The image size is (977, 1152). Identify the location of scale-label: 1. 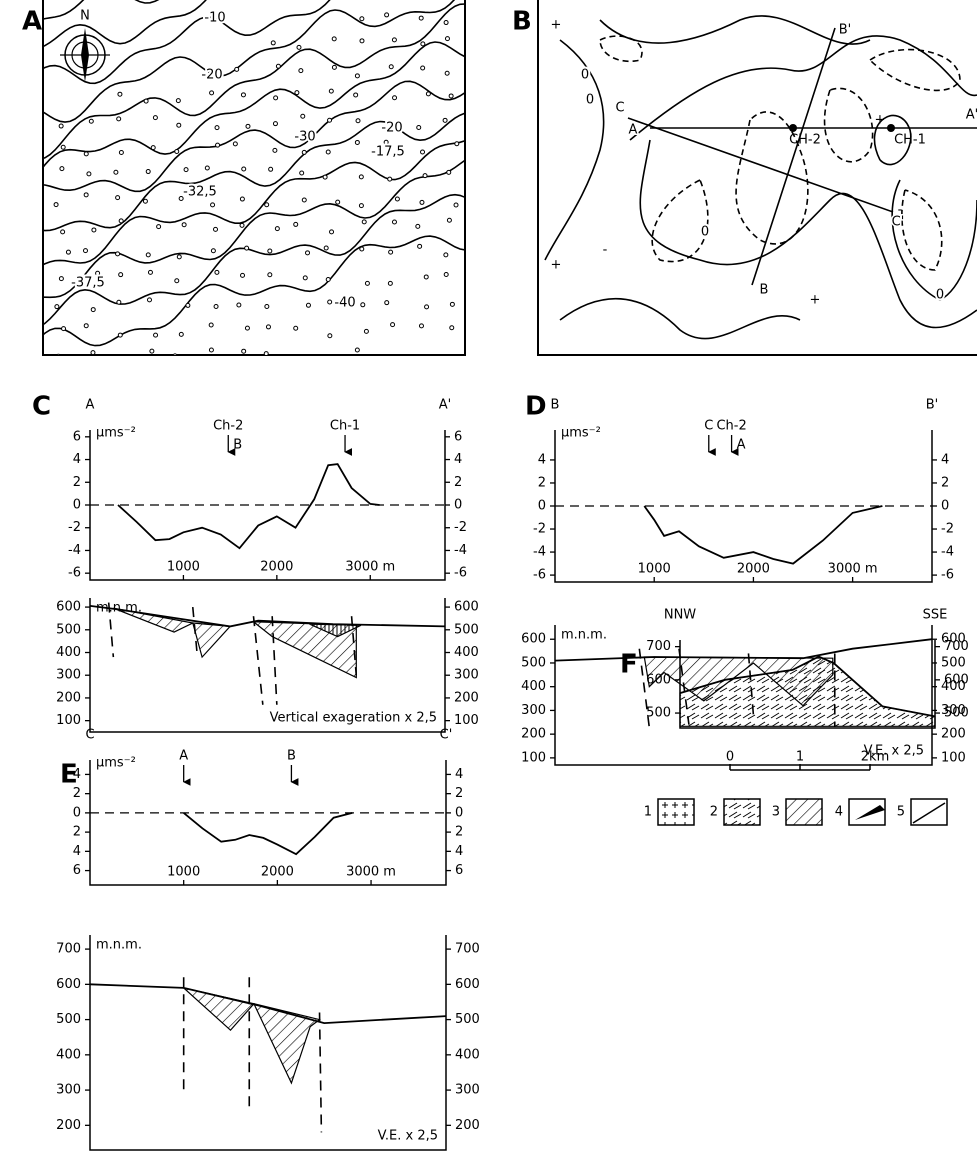
(800, 757).